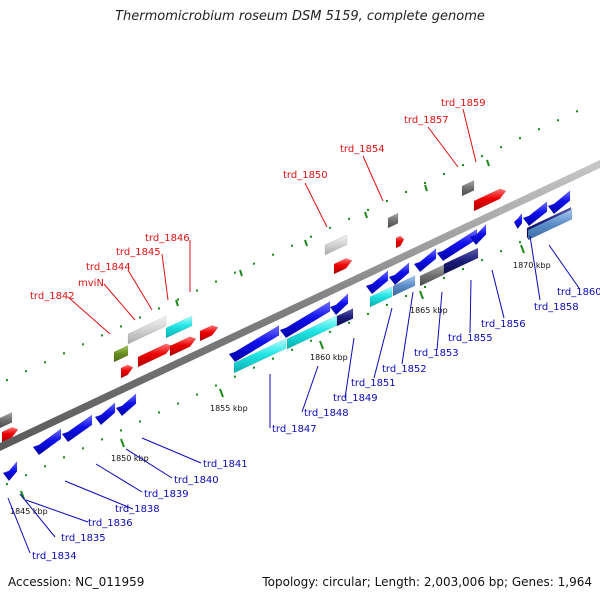 The height and width of the screenshot is (600, 600). I want to click on gene-label-trd_1853: trd_1853, so click(436, 353).